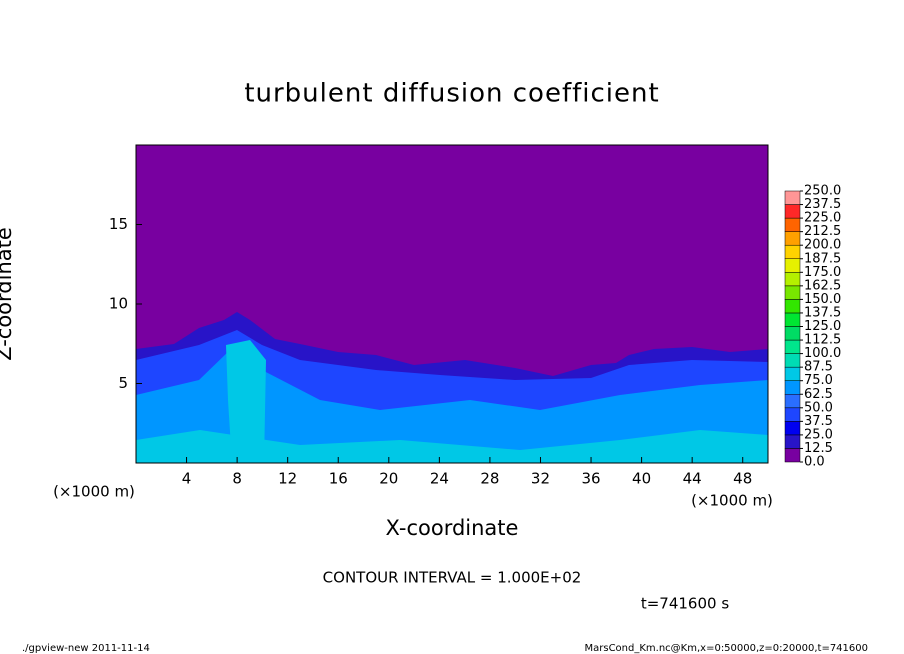 The width and height of the screenshot is (904, 654). Describe the element at coordinates (822, 245) in the screenshot. I see `colorbar-label: 200.0` at that location.